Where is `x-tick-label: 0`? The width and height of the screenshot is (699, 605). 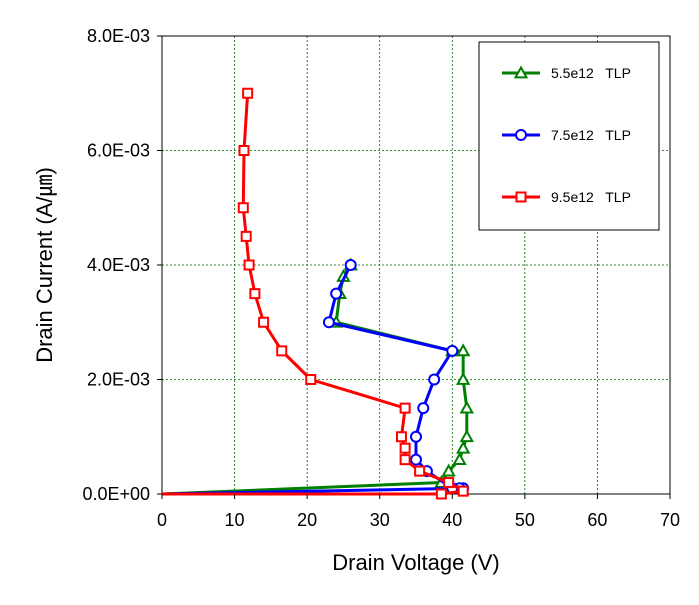 x-tick-label: 0 is located at coordinates (162, 520).